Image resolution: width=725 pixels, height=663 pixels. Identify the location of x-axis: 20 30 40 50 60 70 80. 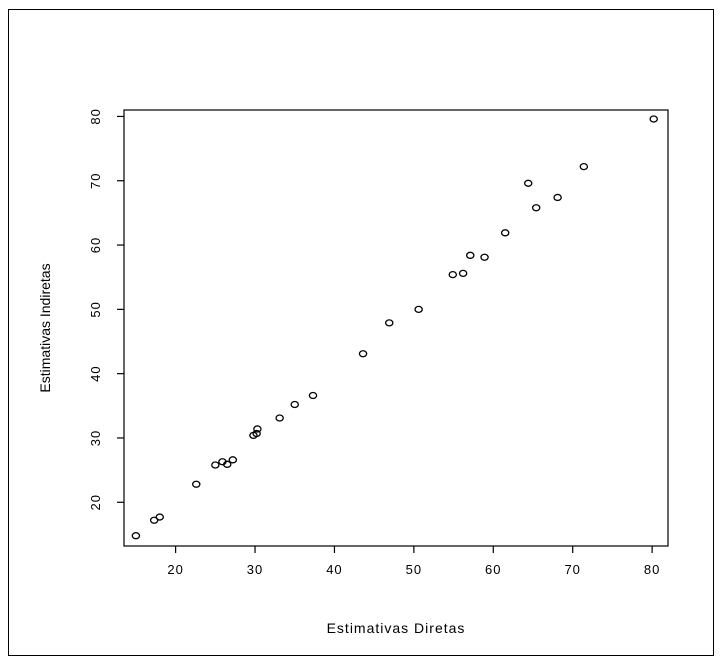
(413, 561).